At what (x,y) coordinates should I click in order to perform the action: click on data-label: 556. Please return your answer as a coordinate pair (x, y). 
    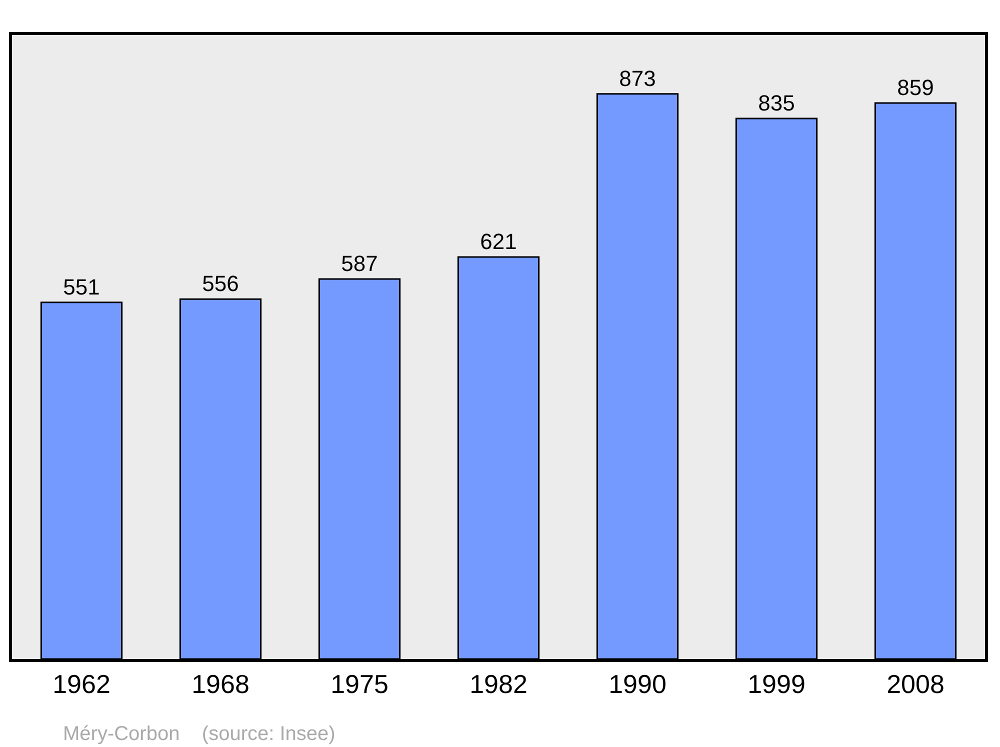
    Looking at the image, I should click on (220, 283).